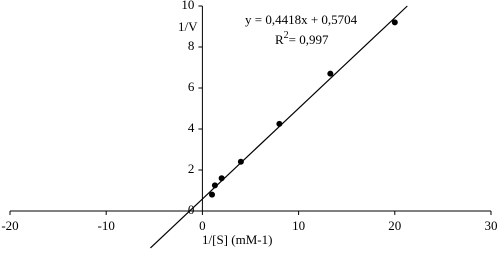  What do you see at coordinates (298, 225) in the screenshot?
I see `x-tick-label: 10` at bounding box center [298, 225].